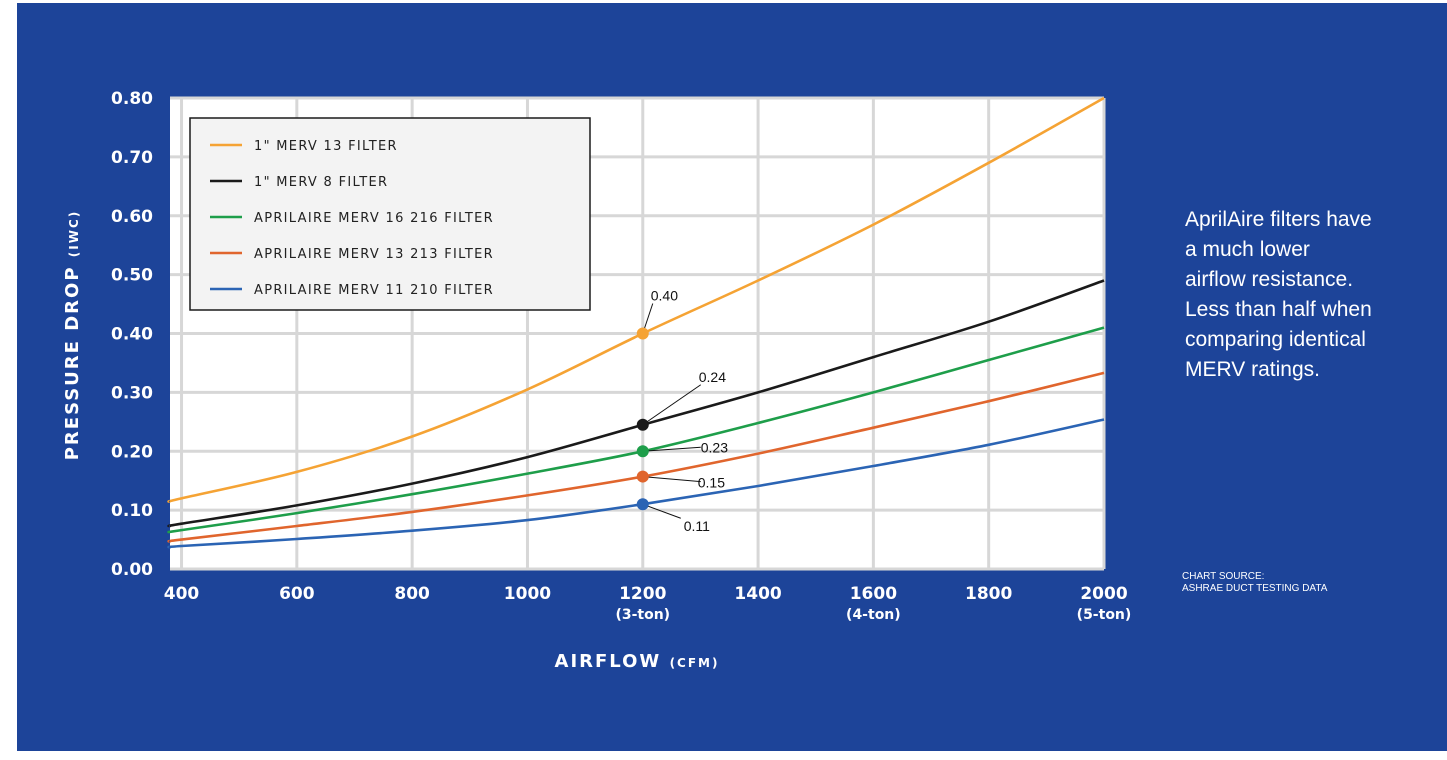  What do you see at coordinates (132, 276) in the screenshot?
I see `y-tick-label: 0.50` at bounding box center [132, 276].